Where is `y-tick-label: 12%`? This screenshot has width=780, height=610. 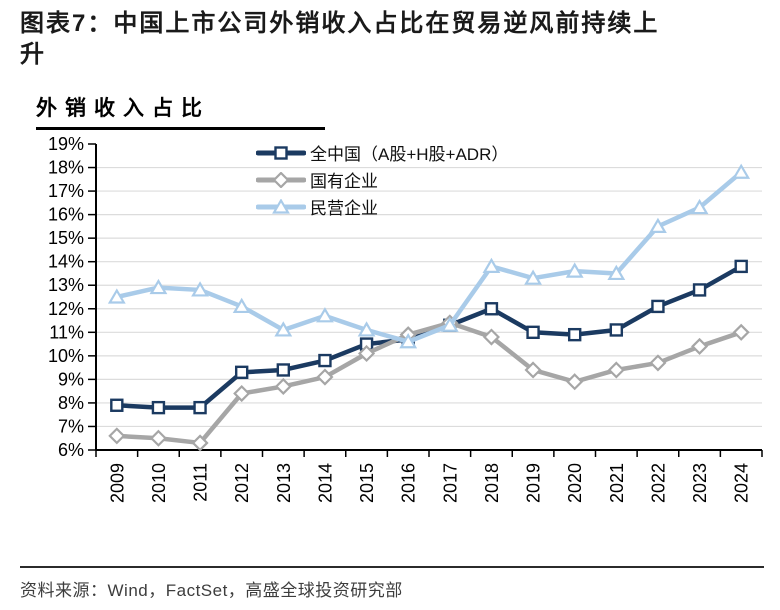
y-tick-label: 12% is located at coordinates (66, 309).